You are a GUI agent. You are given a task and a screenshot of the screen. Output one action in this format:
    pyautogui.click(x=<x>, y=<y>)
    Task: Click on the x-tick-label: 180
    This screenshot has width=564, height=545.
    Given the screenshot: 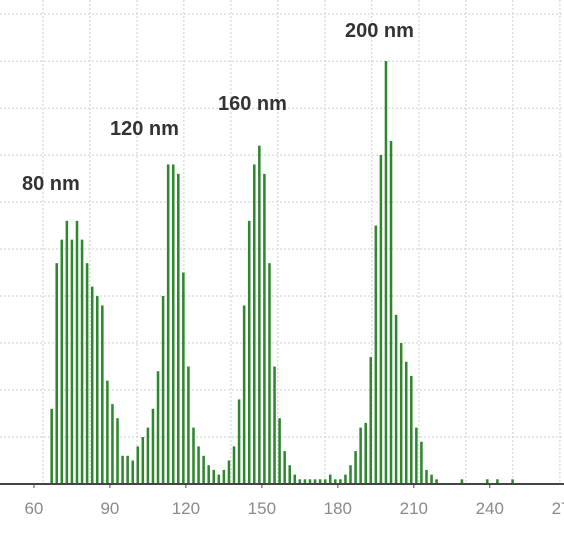 What is the action you would take?
    pyautogui.click(x=338, y=508)
    